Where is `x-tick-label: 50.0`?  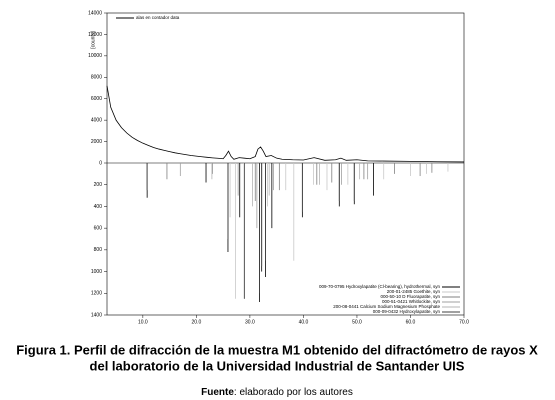 x-tick-label: 50.0 is located at coordinates (357, 322).